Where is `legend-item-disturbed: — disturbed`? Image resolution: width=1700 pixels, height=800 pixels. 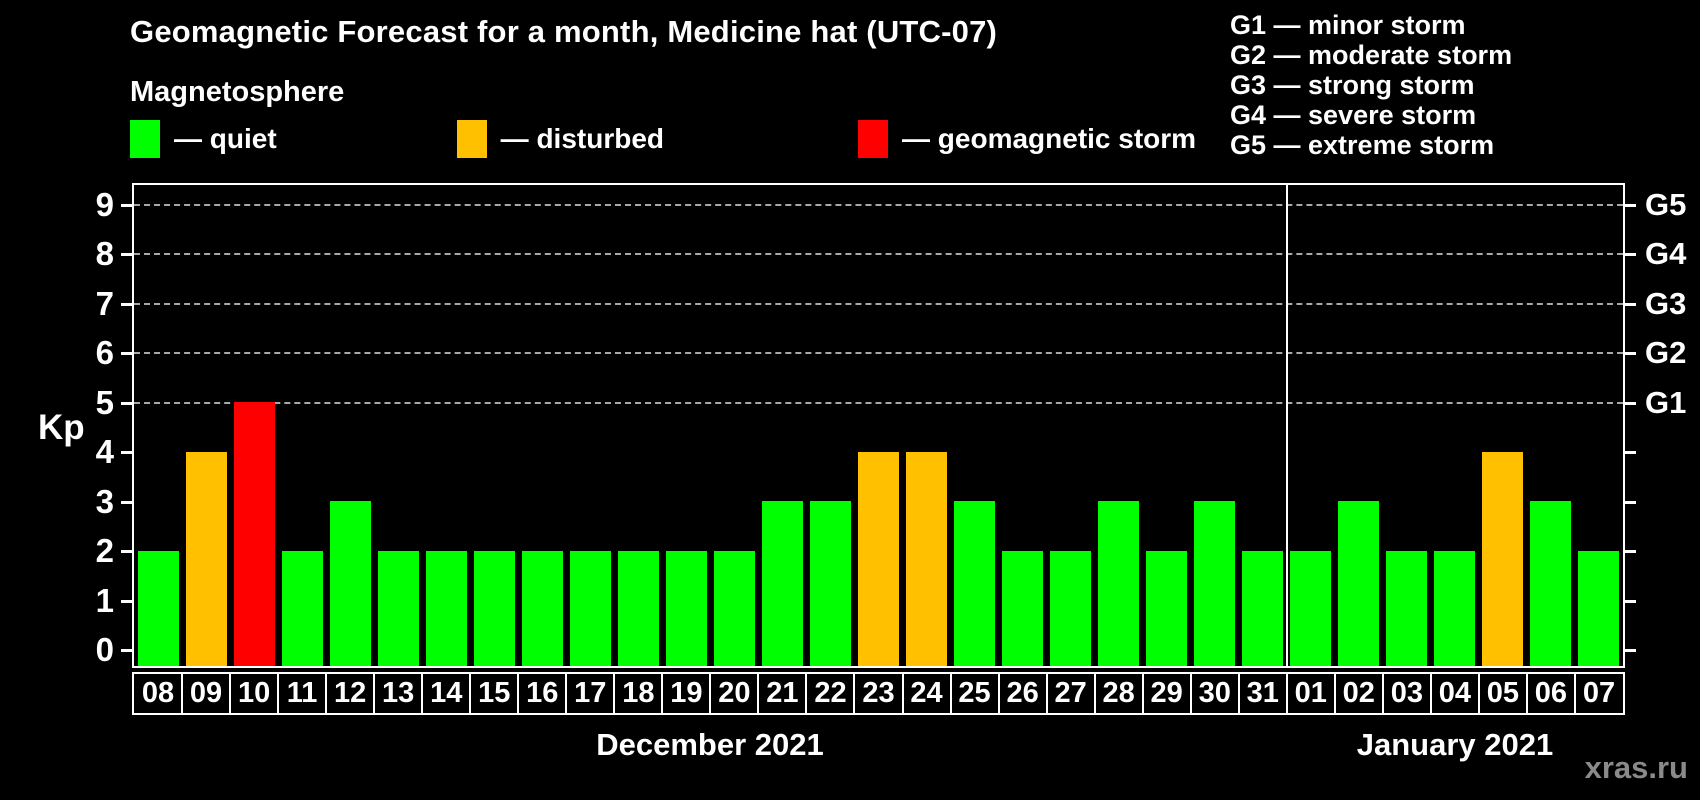
legend-item-disturbed: — disturbed is located at coordinates (560, 139).